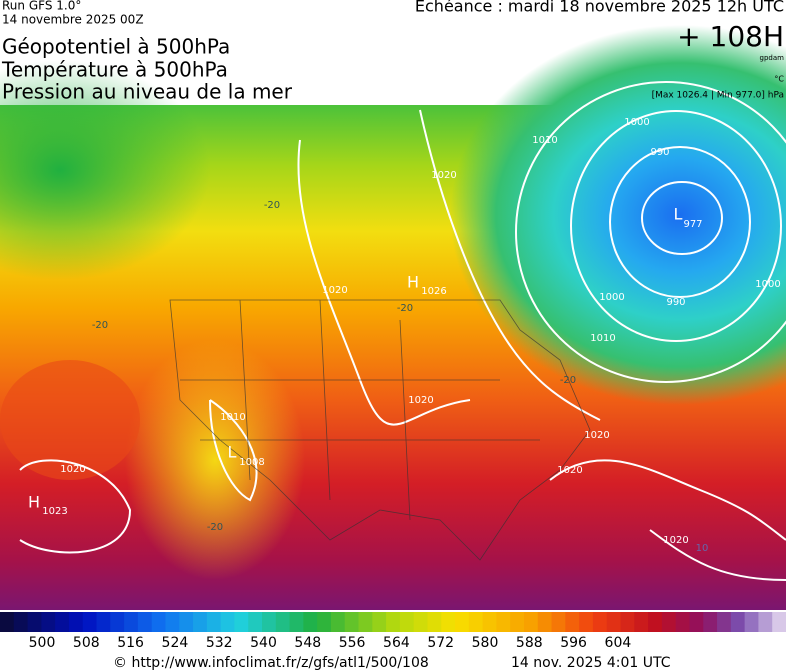 This screenshot has width=786, height=672. What do you see at coordinates (116, 47) in the screenshot?
I see `title: Géopotentiel à 500hPa` at bounding box center [116, 47].